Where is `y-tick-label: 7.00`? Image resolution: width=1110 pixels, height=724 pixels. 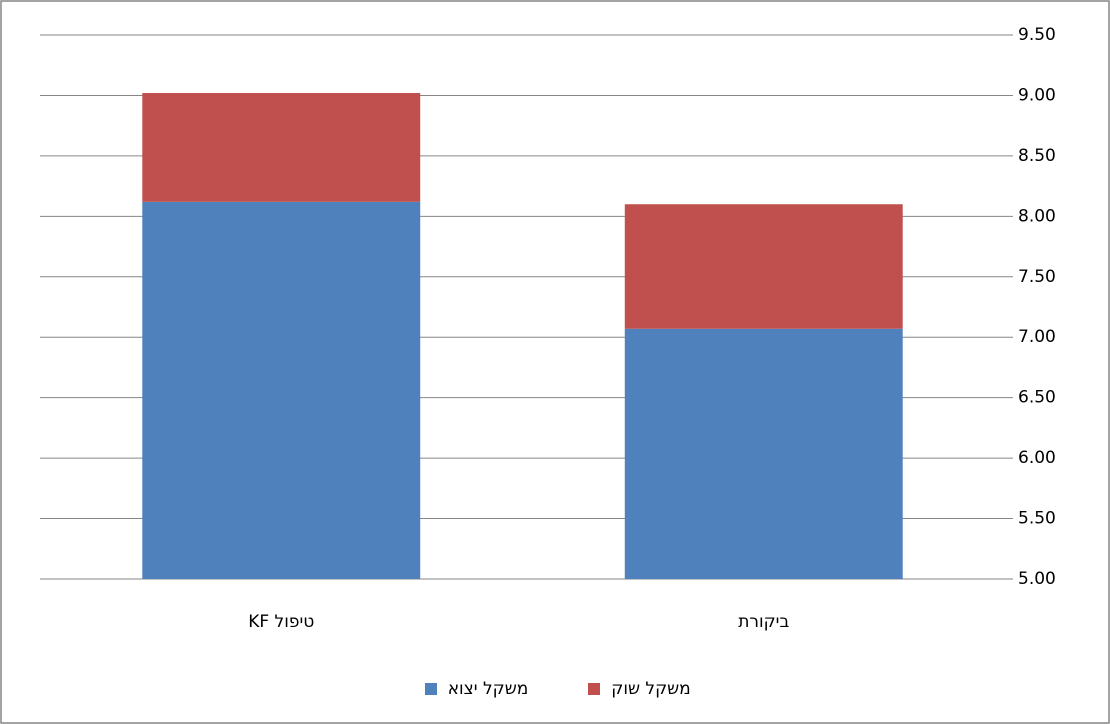 y-tick-label: 7.00 is located at coordinates (1037, 337).